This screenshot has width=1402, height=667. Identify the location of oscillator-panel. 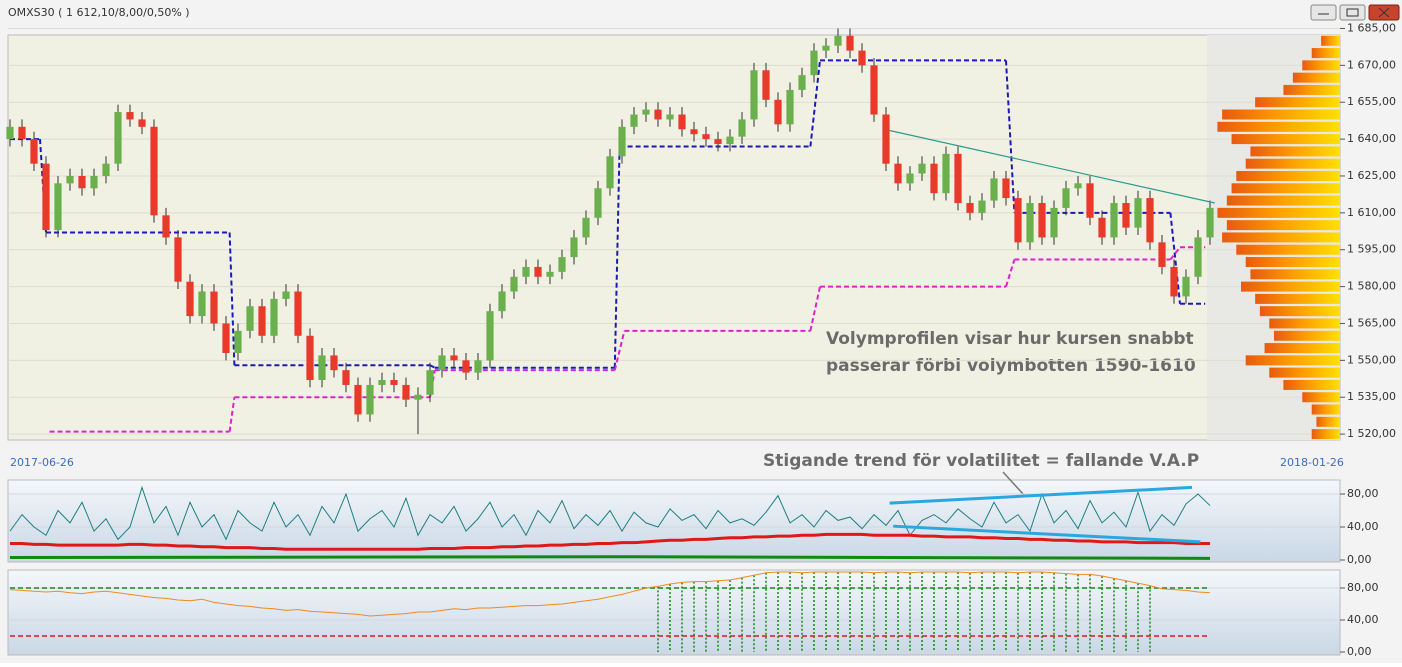
(674, 612).